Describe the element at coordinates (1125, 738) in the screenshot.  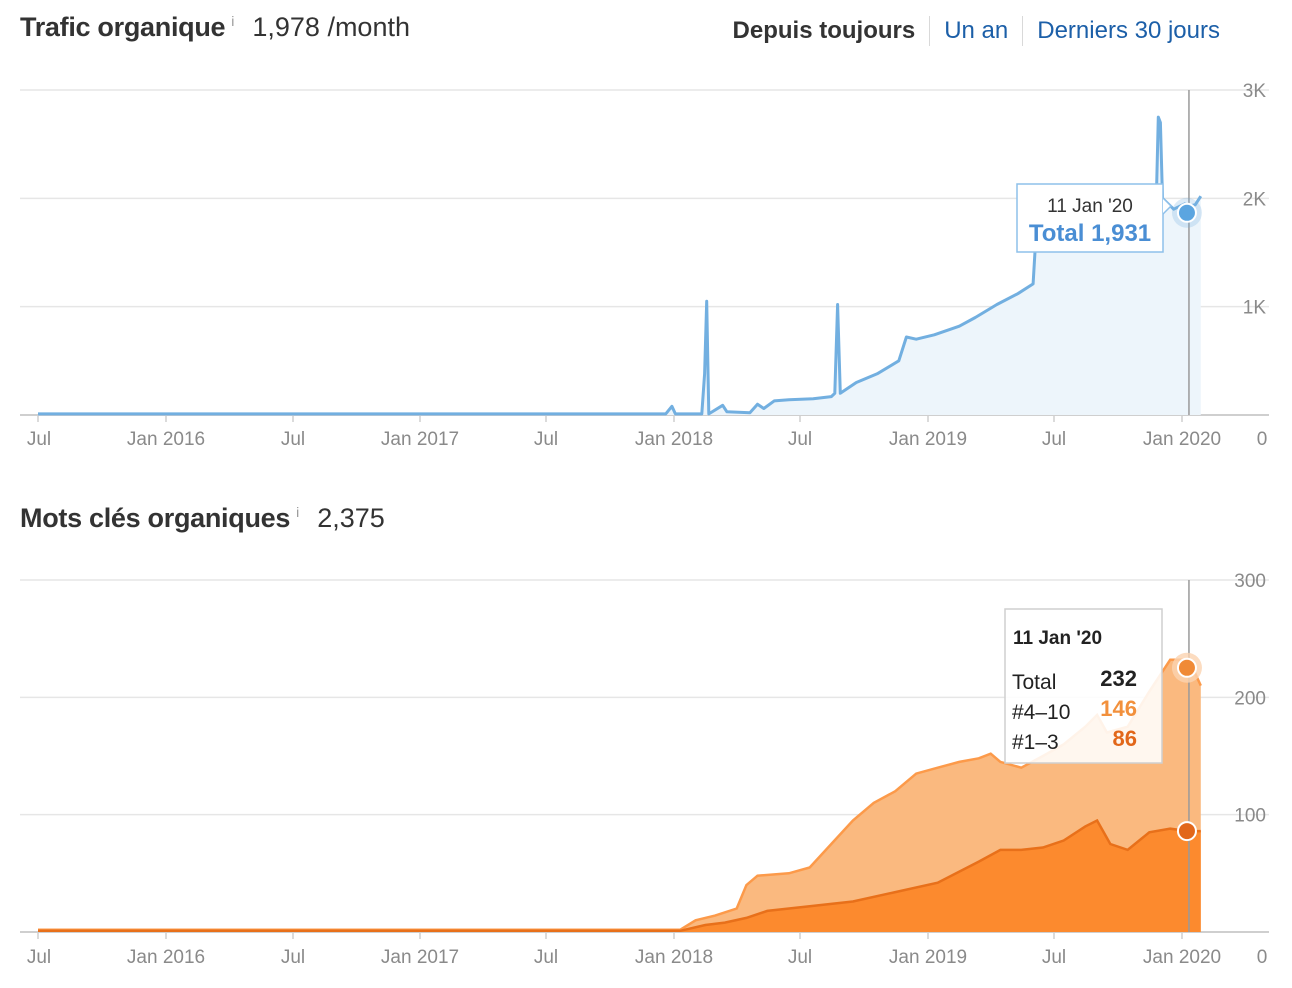
I see `tooltip-row-value: 86` at that location.